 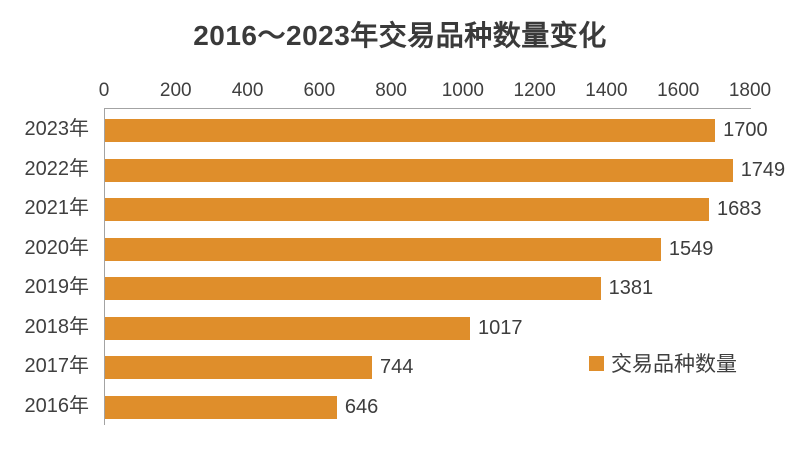 What do you see at coordinates (175, 90) in the screenshot?
I see `x-axis-tick-label: 200` at bounding box center [175, 90].